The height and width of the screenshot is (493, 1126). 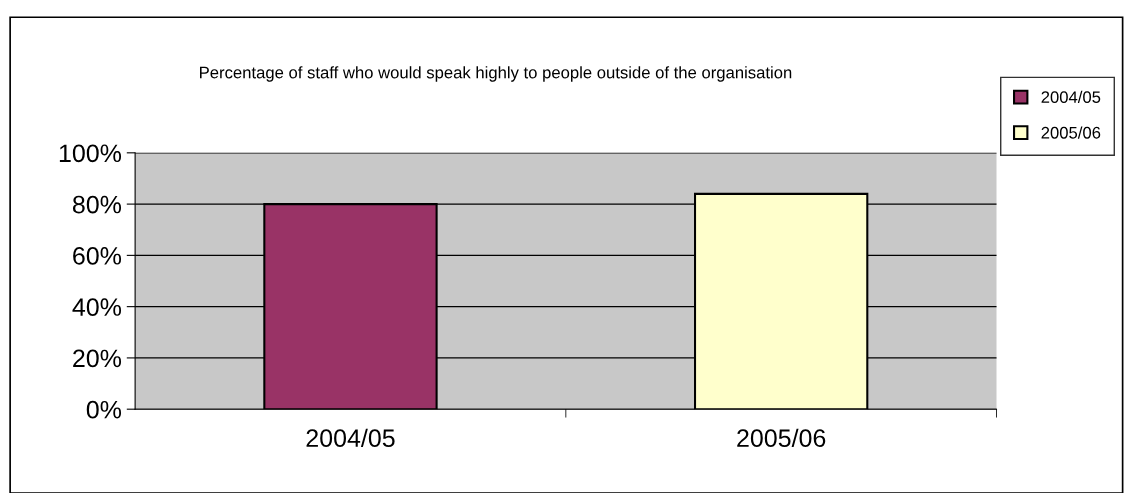 What do you see at coordinates (104, 409) in the screenshot?
I see `y-tick-label: 0%` at bounding box center [104, 409].